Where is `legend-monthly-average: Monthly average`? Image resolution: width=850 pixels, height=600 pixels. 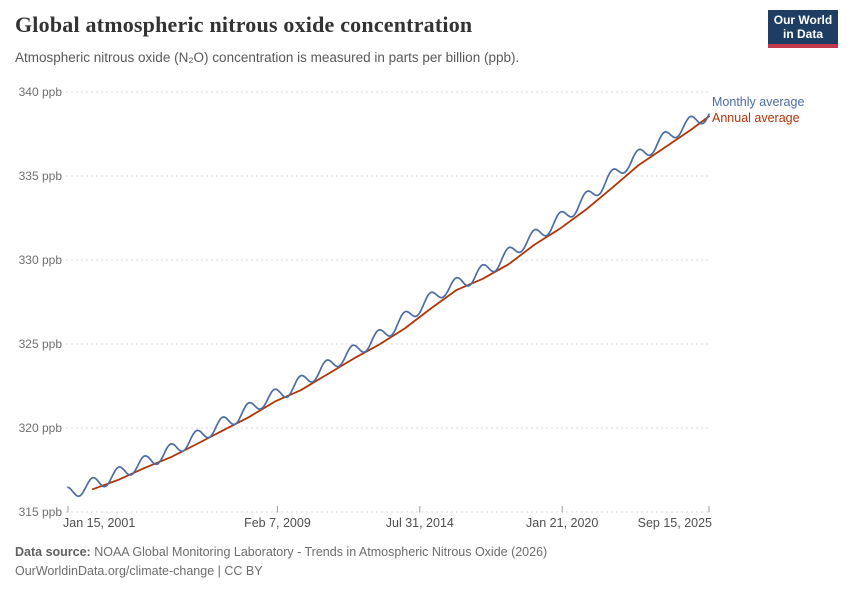 legend-monthly-average: Monthly average is located at coordinates (758, 102).